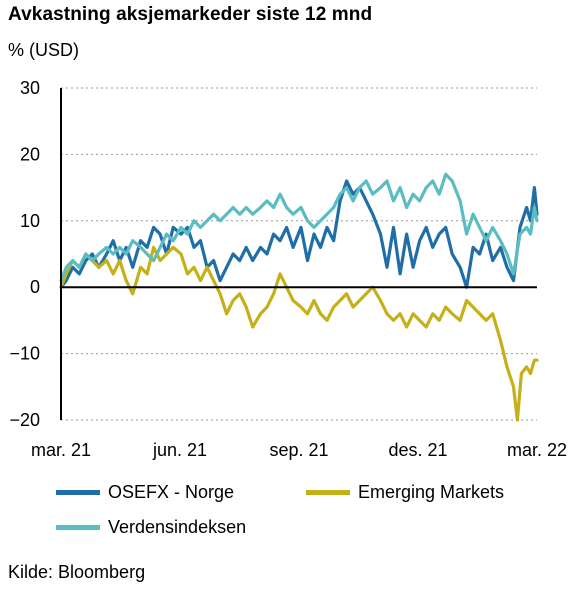  I want to click on source-note: Kilde: Bloomberg, so click(77, 572).